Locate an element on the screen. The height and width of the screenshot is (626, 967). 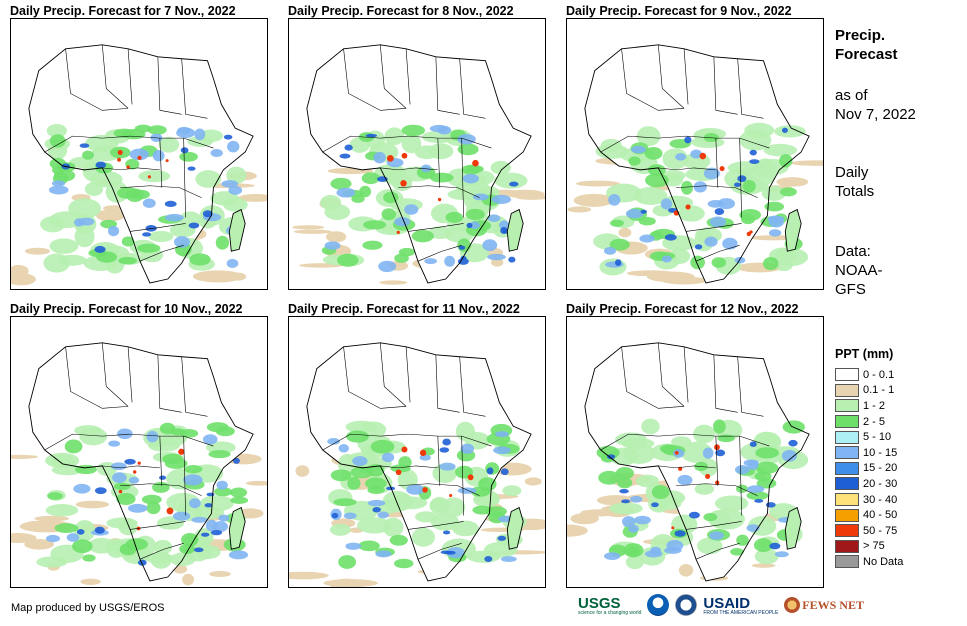
legend-item: 15 - 20 is located at coordinates (869, 469).